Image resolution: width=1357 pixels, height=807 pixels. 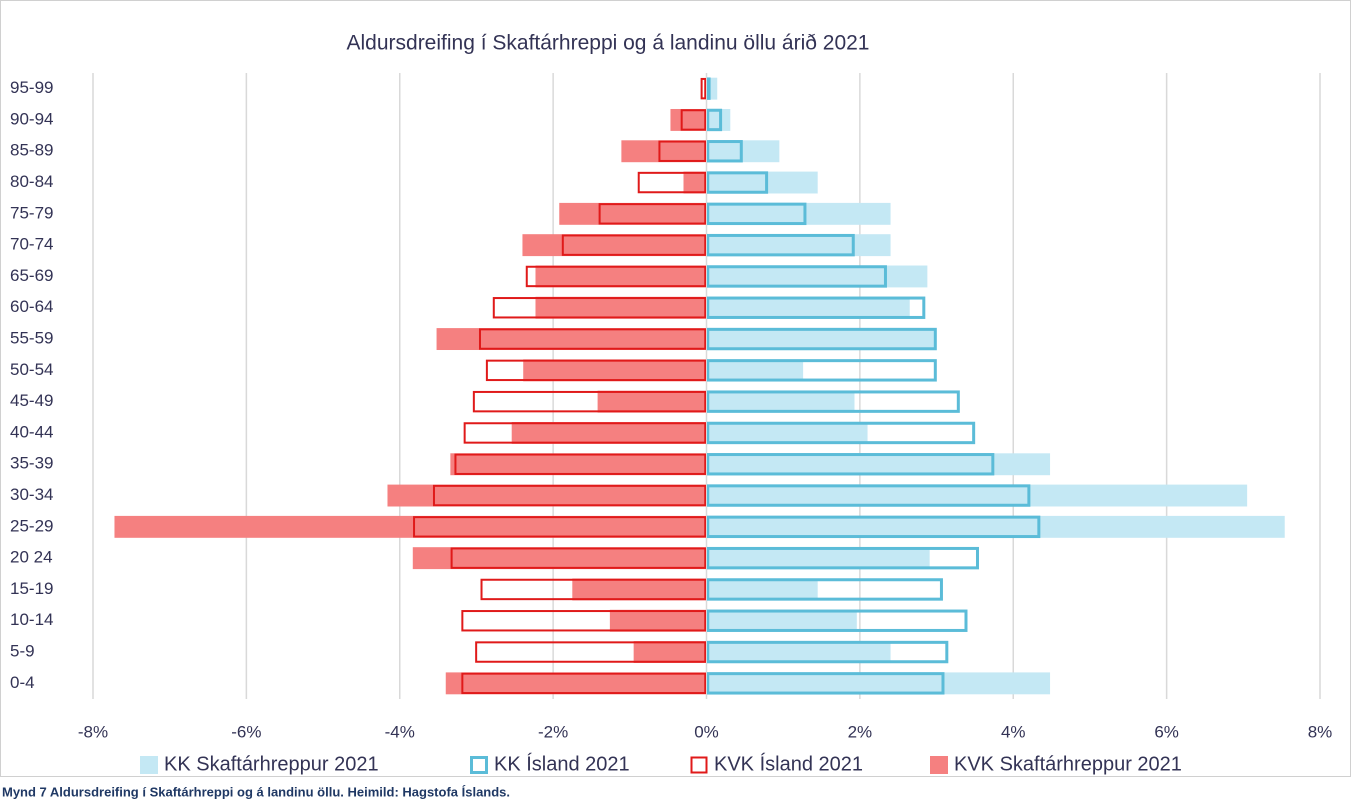 I want to click on y-tick-label: 55-59, so click(x=31, y=338).